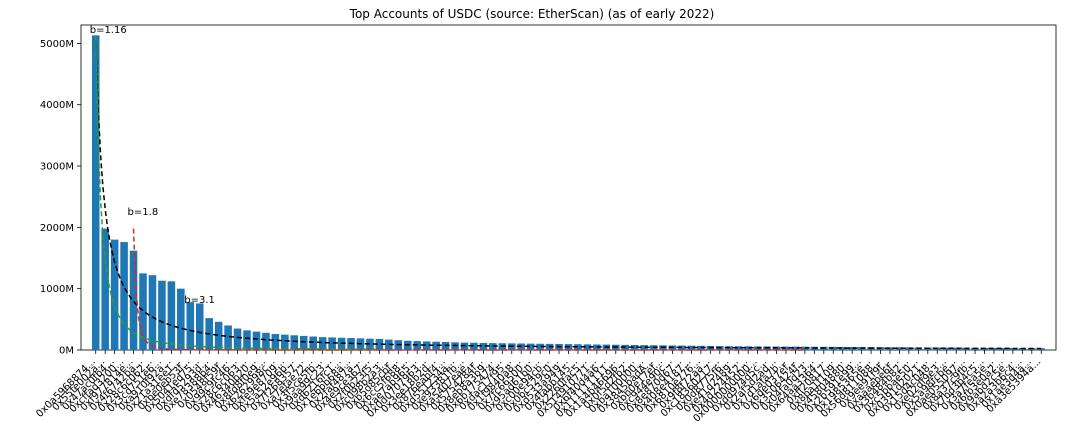 The image size is (1065, 428). I want to click on y-tick-label: 0M, so click(66, 351).